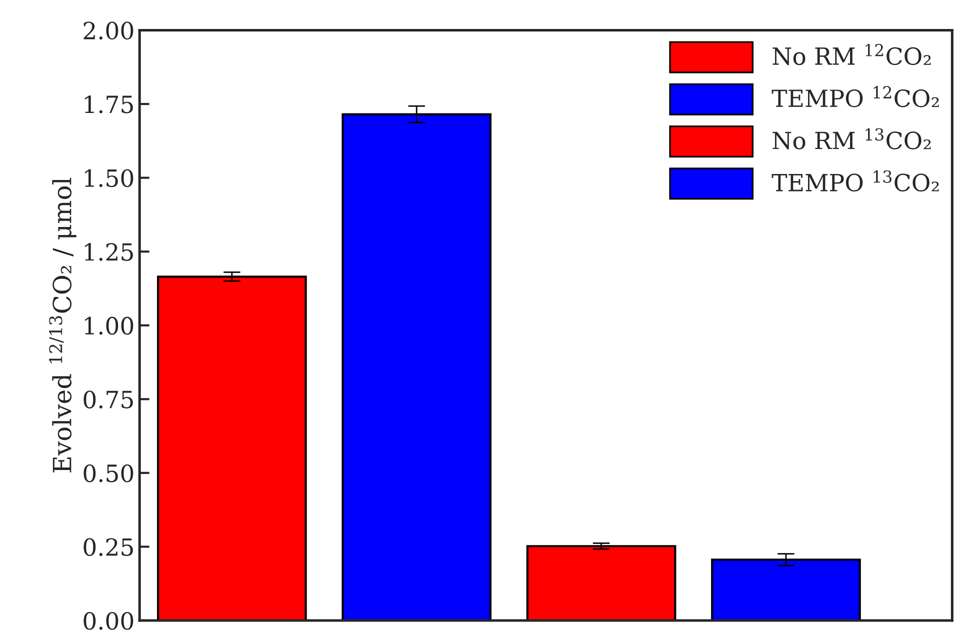  What do you see at coordinates (108, 399) in the screenshot?
I see `y-tick-label: 0.75` at bounding box center [108, 399].